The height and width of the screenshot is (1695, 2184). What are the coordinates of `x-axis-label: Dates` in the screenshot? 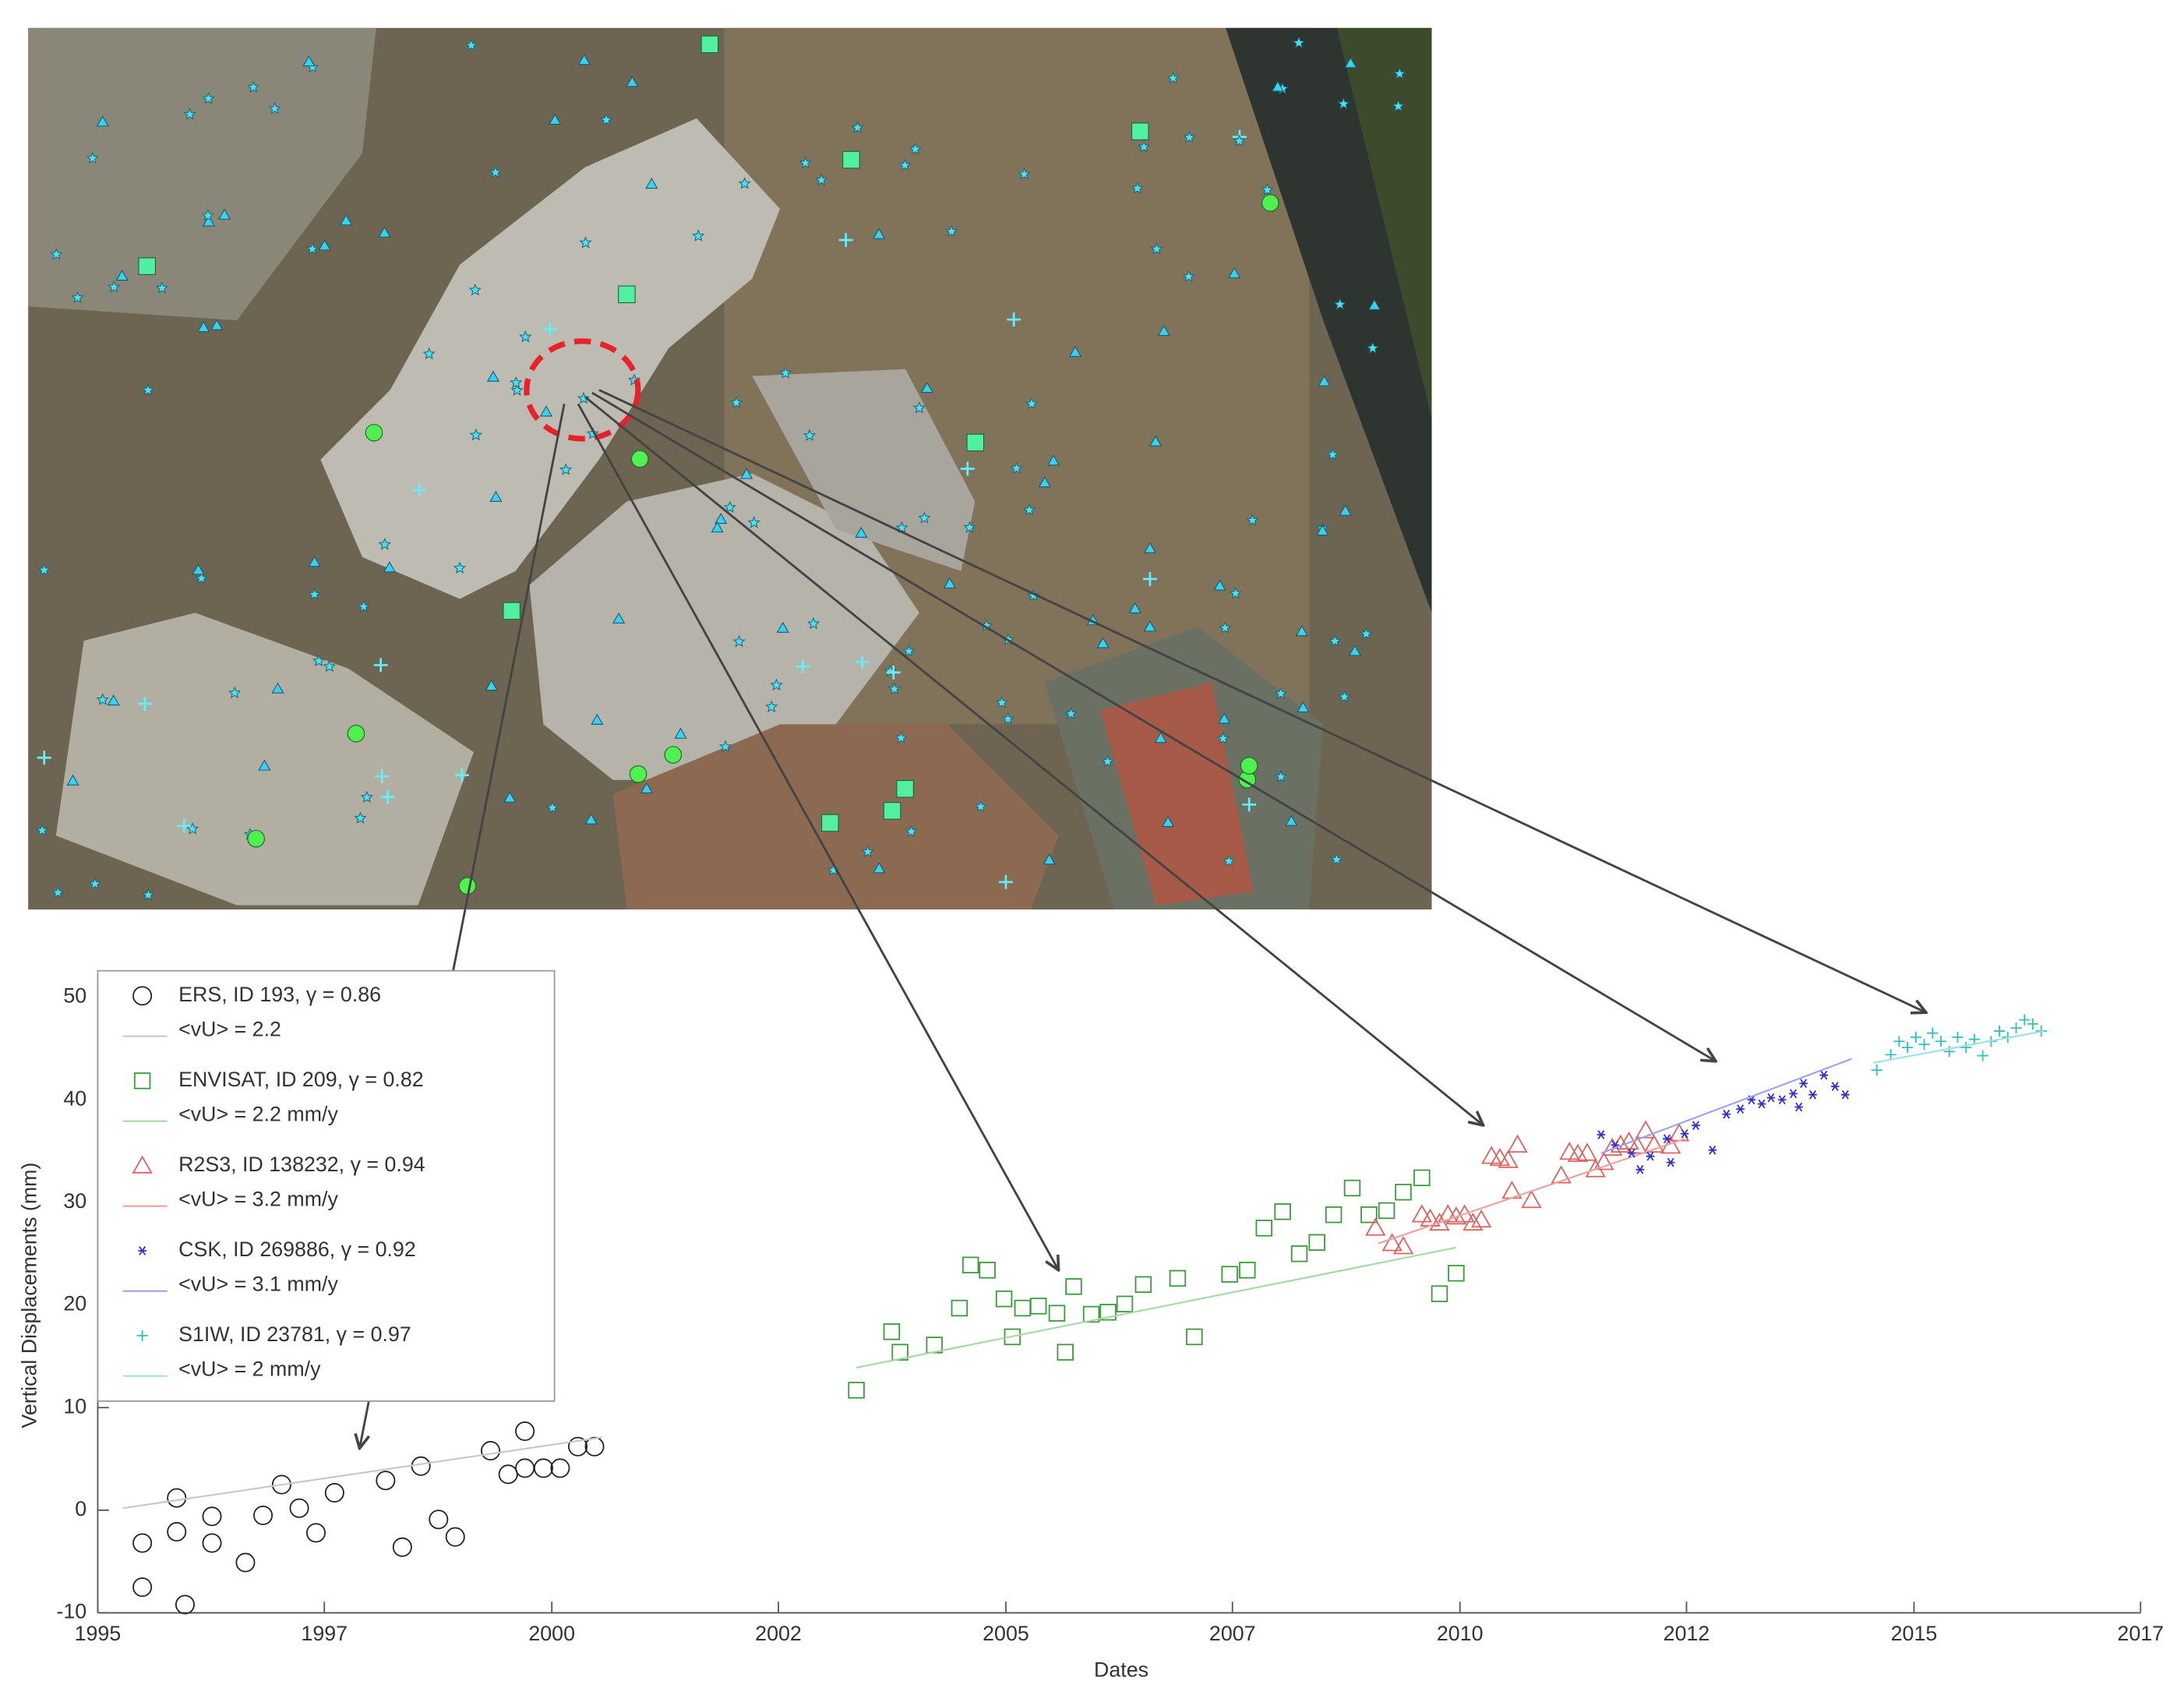 It's located at (1121, 1670).